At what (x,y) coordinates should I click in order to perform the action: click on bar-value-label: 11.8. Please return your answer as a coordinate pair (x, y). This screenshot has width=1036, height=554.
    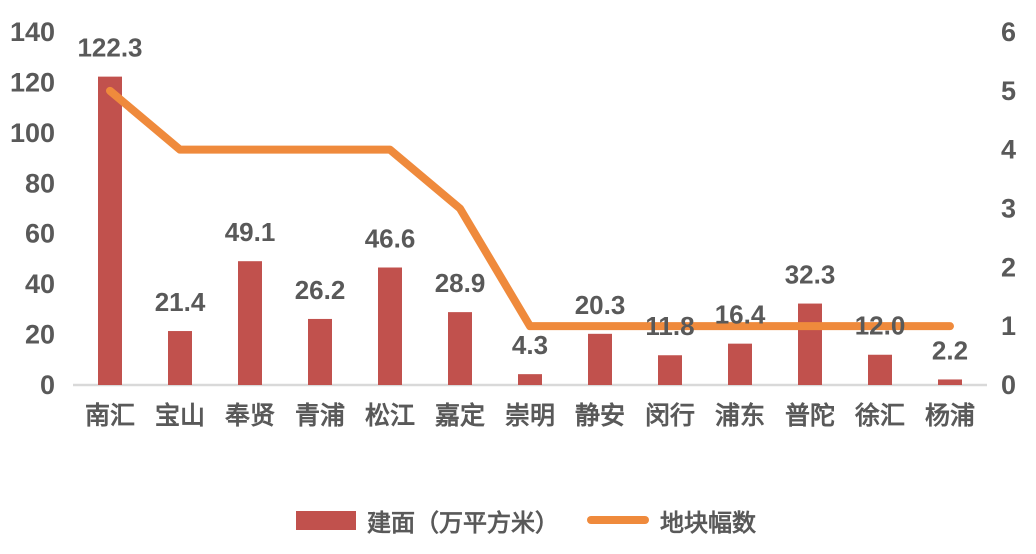
    Looking at the image, I should click on (669, 326).